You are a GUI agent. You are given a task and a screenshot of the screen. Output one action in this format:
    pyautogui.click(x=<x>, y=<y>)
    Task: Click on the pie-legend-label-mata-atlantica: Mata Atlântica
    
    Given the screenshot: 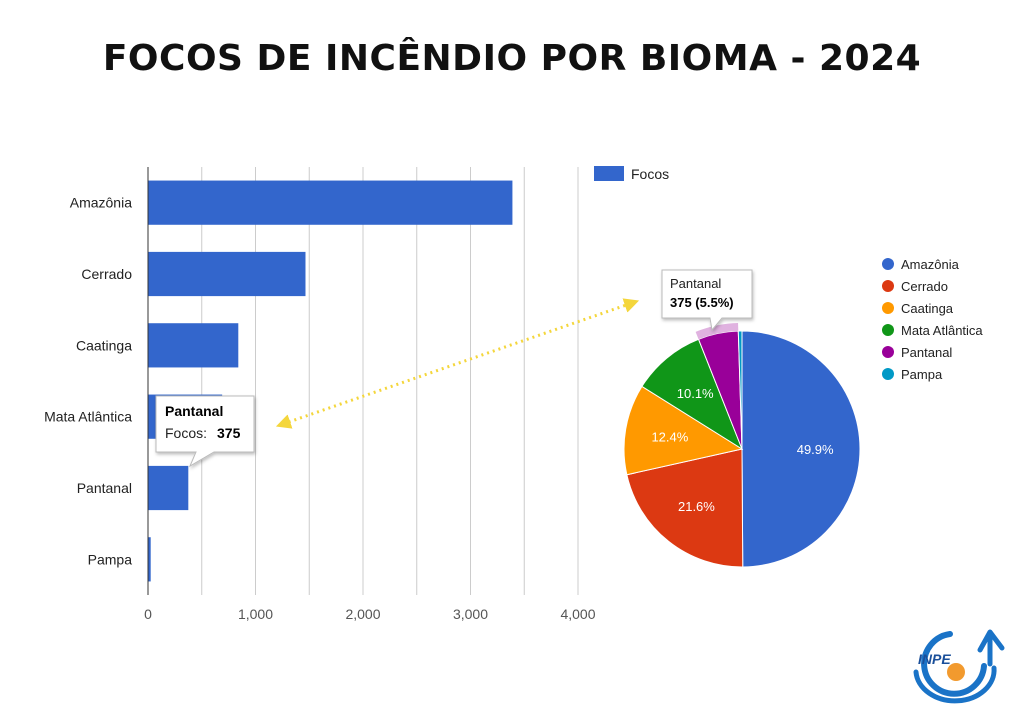 What is the action you would take?
    pyautogui.click(x=942, y=330)
    